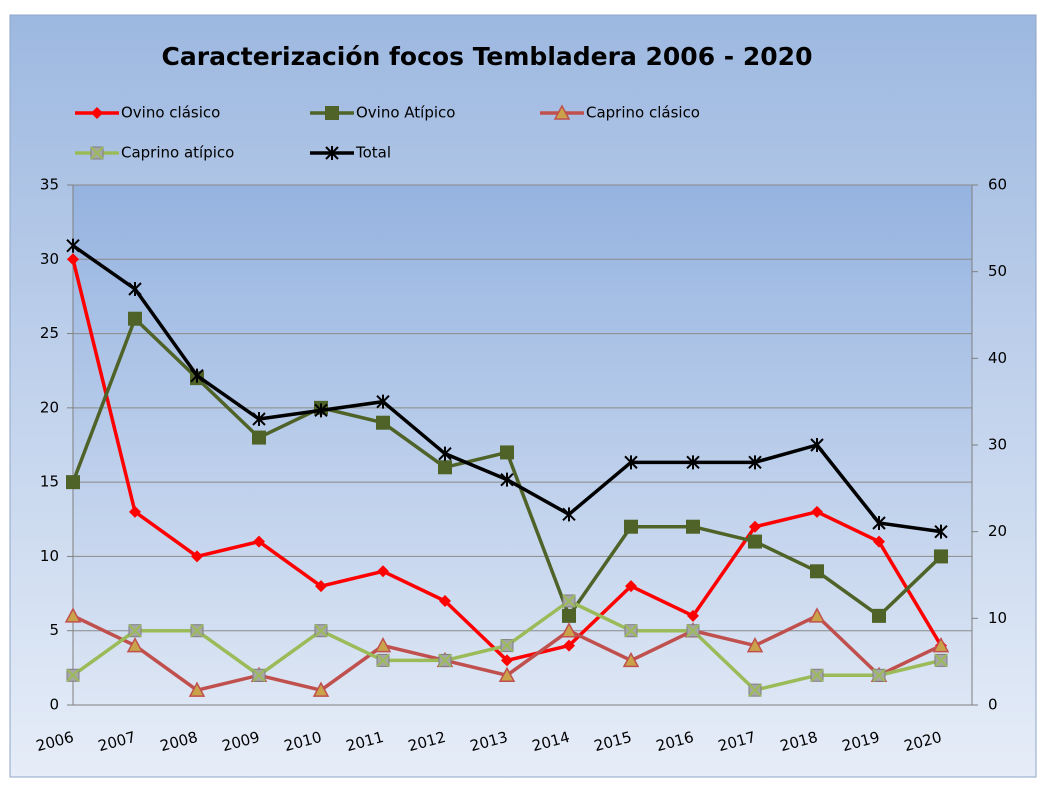 The height and width of the screenshot is (788, 1044). Describe the element at coordinates (177, 153) in the screenshot. I see `legend-label: Caprino atípico` at that location.